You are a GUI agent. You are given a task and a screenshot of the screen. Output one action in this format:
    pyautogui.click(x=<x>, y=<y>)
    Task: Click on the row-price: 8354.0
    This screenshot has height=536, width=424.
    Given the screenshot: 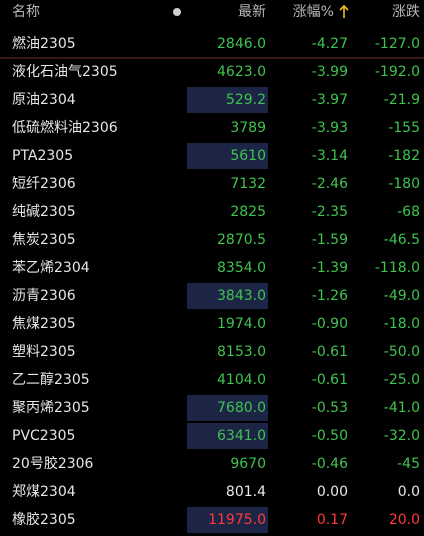 What is the action you would take?
    pyautogui.click(x=241, y=268)
    